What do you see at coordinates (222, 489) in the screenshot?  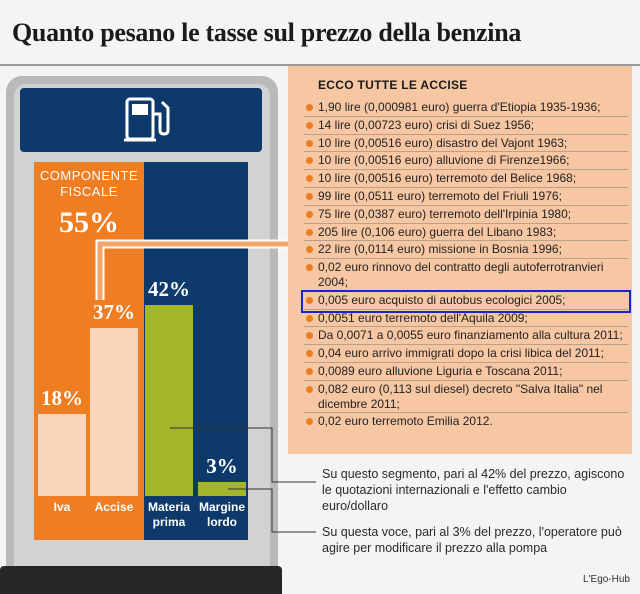 I see `bar-margine-lordo` at bounding box center [222, 489].